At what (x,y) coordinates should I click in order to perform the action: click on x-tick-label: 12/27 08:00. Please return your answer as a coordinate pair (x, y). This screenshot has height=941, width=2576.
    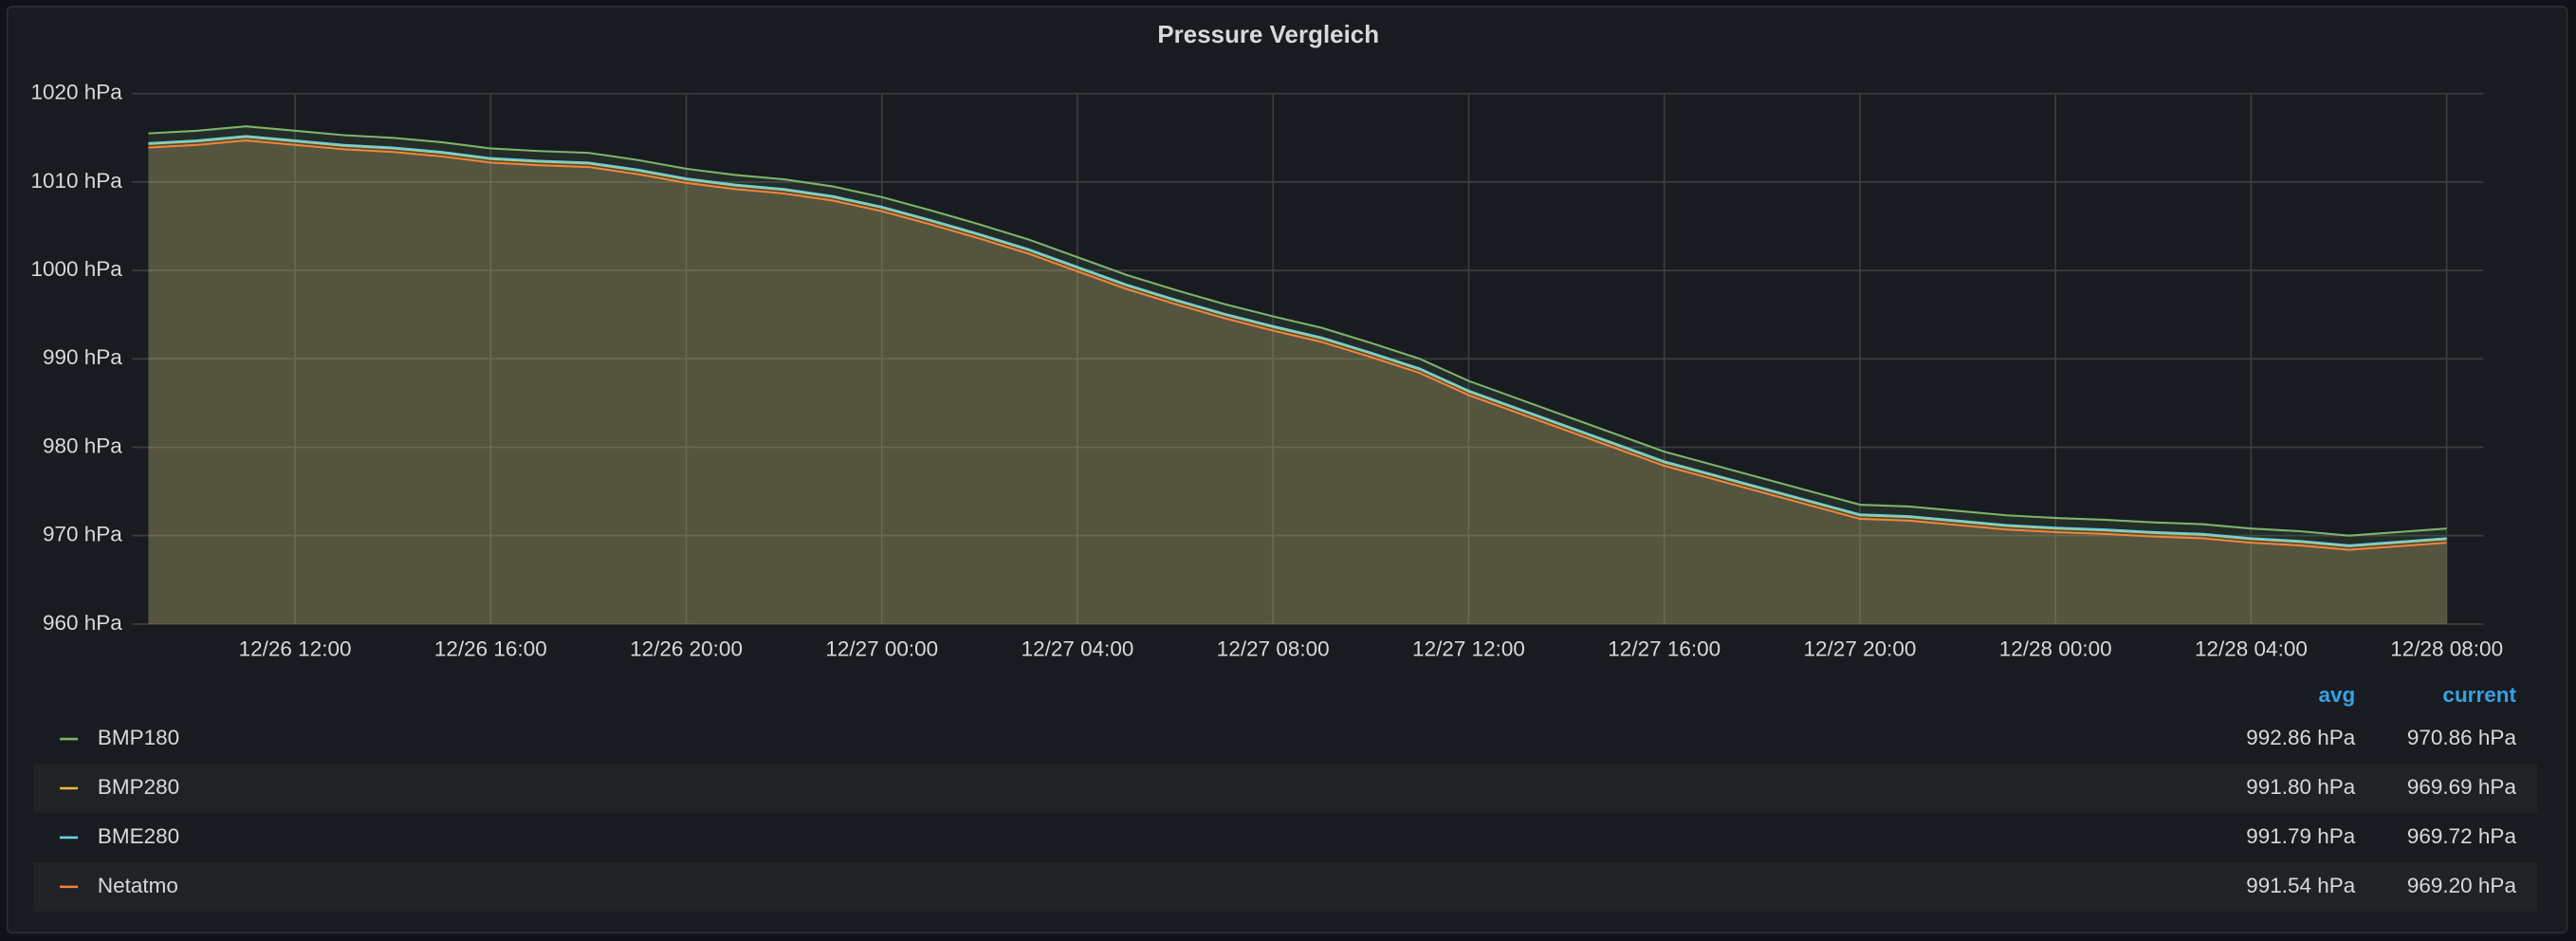
    Looking at the image, I should click on (1273, 649).